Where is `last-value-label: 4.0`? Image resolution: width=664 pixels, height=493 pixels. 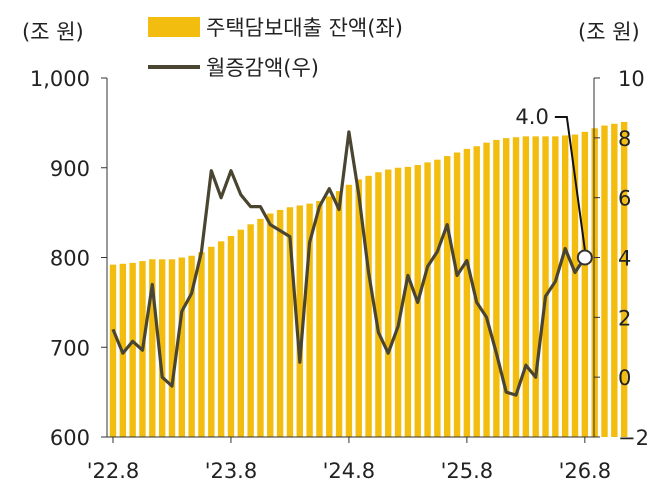 last-value-label: 4.0 is located at coordinates (531, 117).